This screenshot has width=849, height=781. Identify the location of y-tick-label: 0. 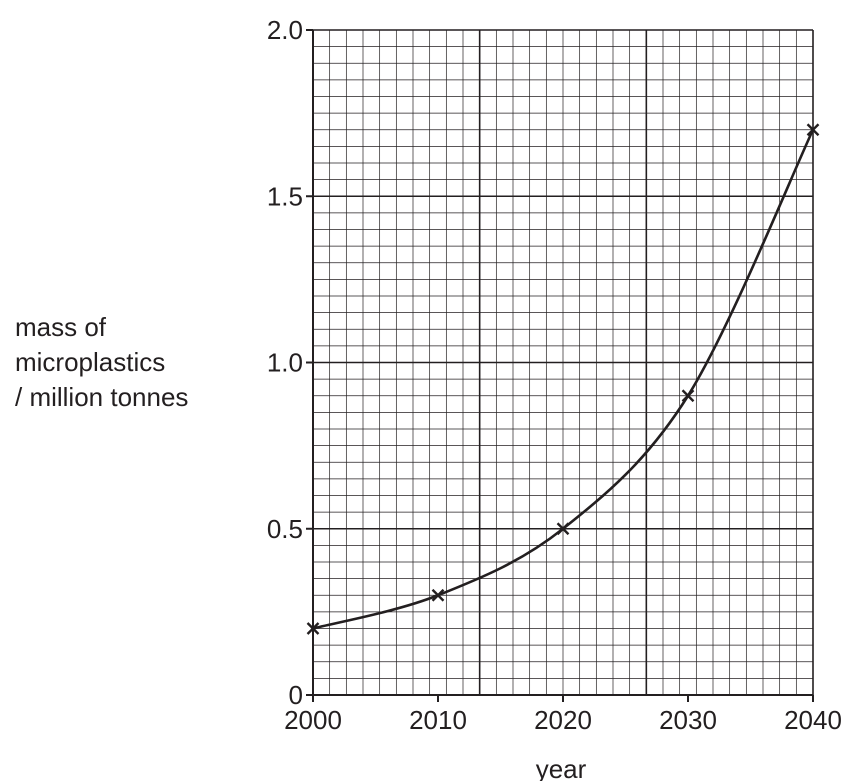
(296, 695).